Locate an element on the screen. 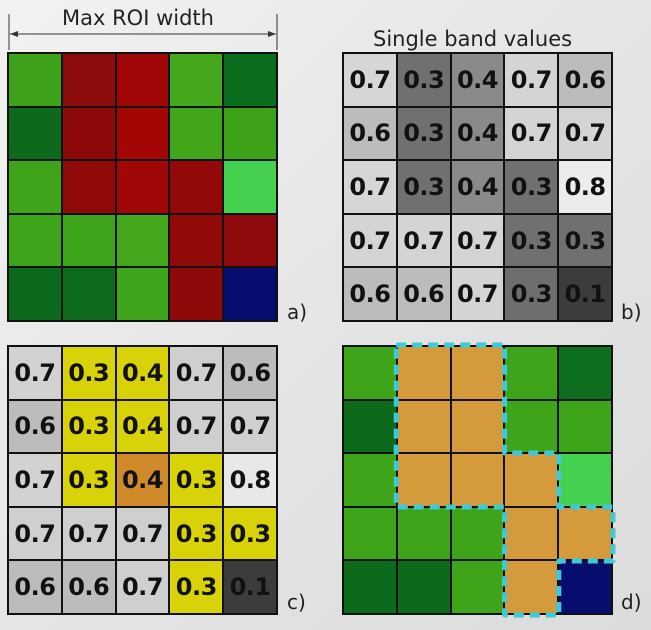 This screenshot has width=651, height=630. max-roi-width-title: Max ROI width is located at coordinates (138, 18).